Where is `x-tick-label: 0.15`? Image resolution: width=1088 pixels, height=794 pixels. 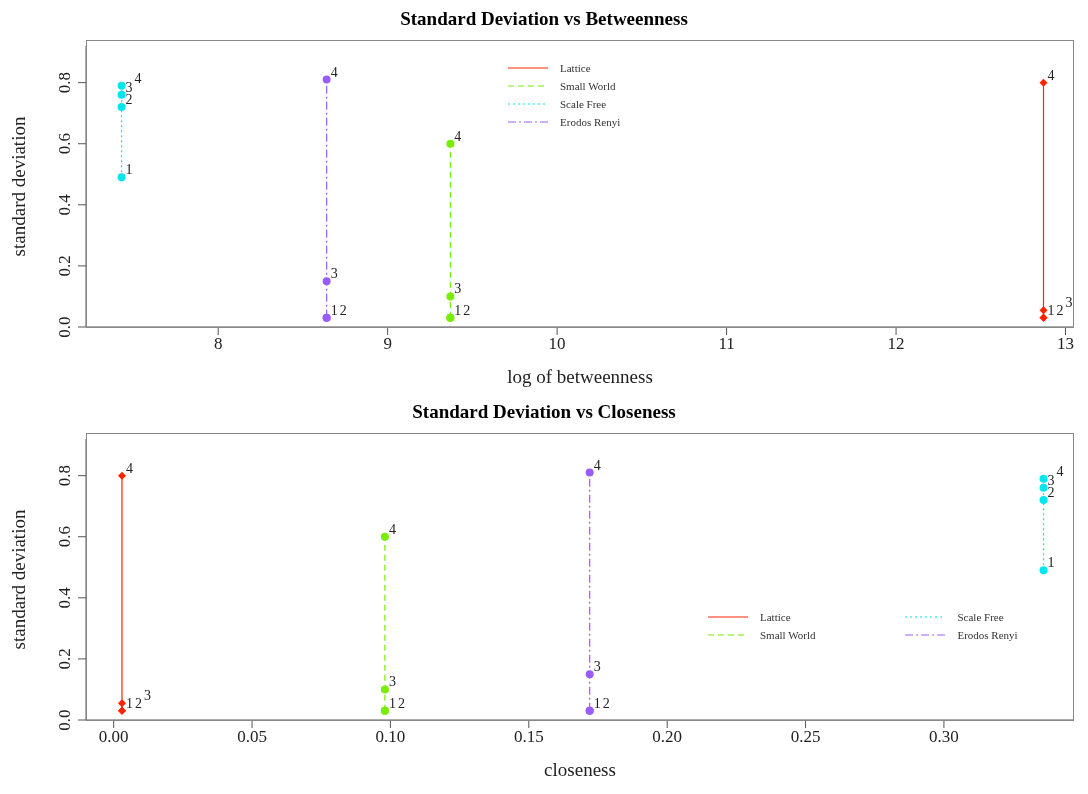 x-tick-label: 0.15 is located at coordinates (528, 737).